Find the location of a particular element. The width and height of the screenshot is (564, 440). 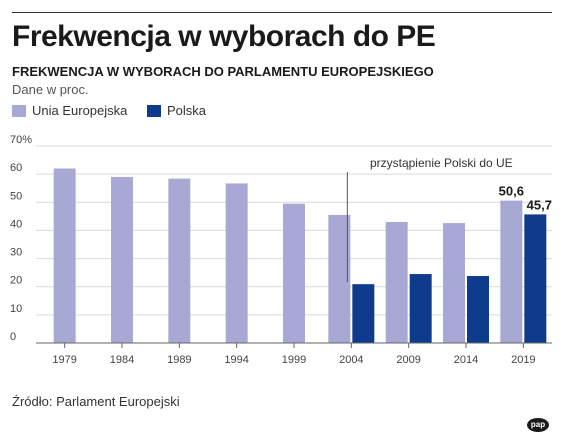

value-label: 50,6 is located at coordinates (511, 191).